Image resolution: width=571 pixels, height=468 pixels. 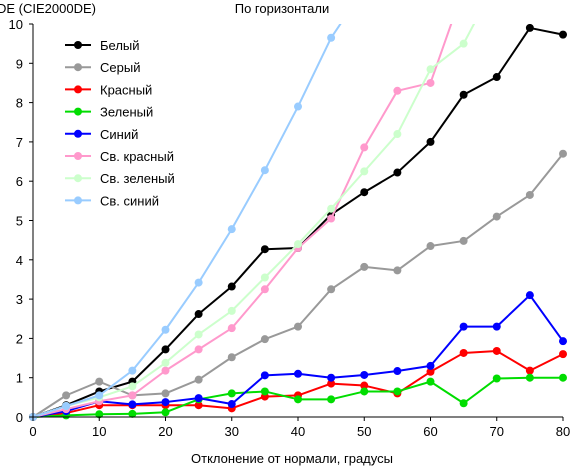 What do you see at coordinates (109, 112) in the screenshot?
I see `legend-item: Зеленый` at bounding box center [109, 112].